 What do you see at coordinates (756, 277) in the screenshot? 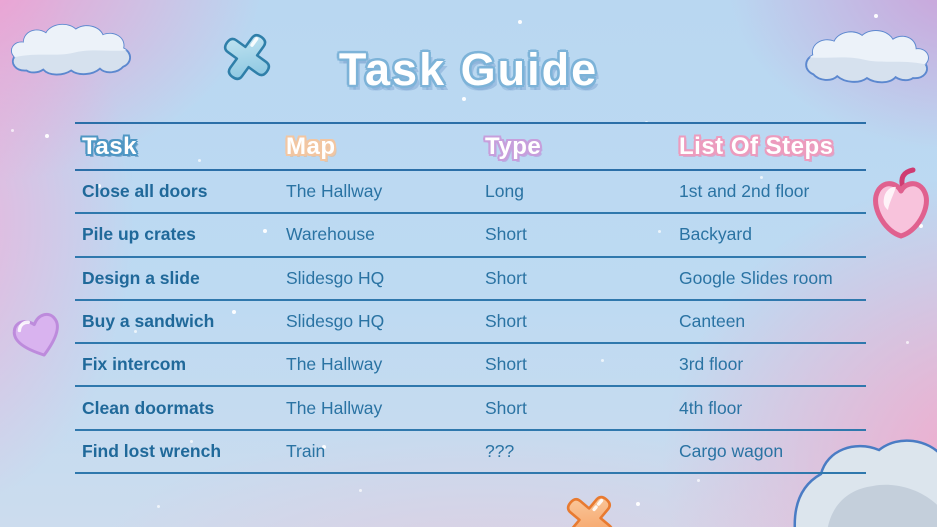
I see `cell-steps: Google Slides room` at bounding box center [756, 277].